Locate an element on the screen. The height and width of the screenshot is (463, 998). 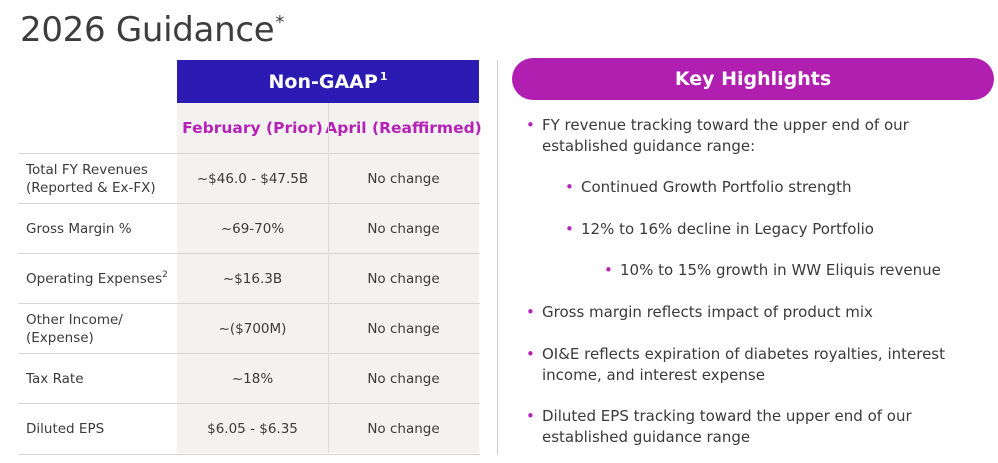
row-label: Diluted EPS is located at coordinates (101, 429).